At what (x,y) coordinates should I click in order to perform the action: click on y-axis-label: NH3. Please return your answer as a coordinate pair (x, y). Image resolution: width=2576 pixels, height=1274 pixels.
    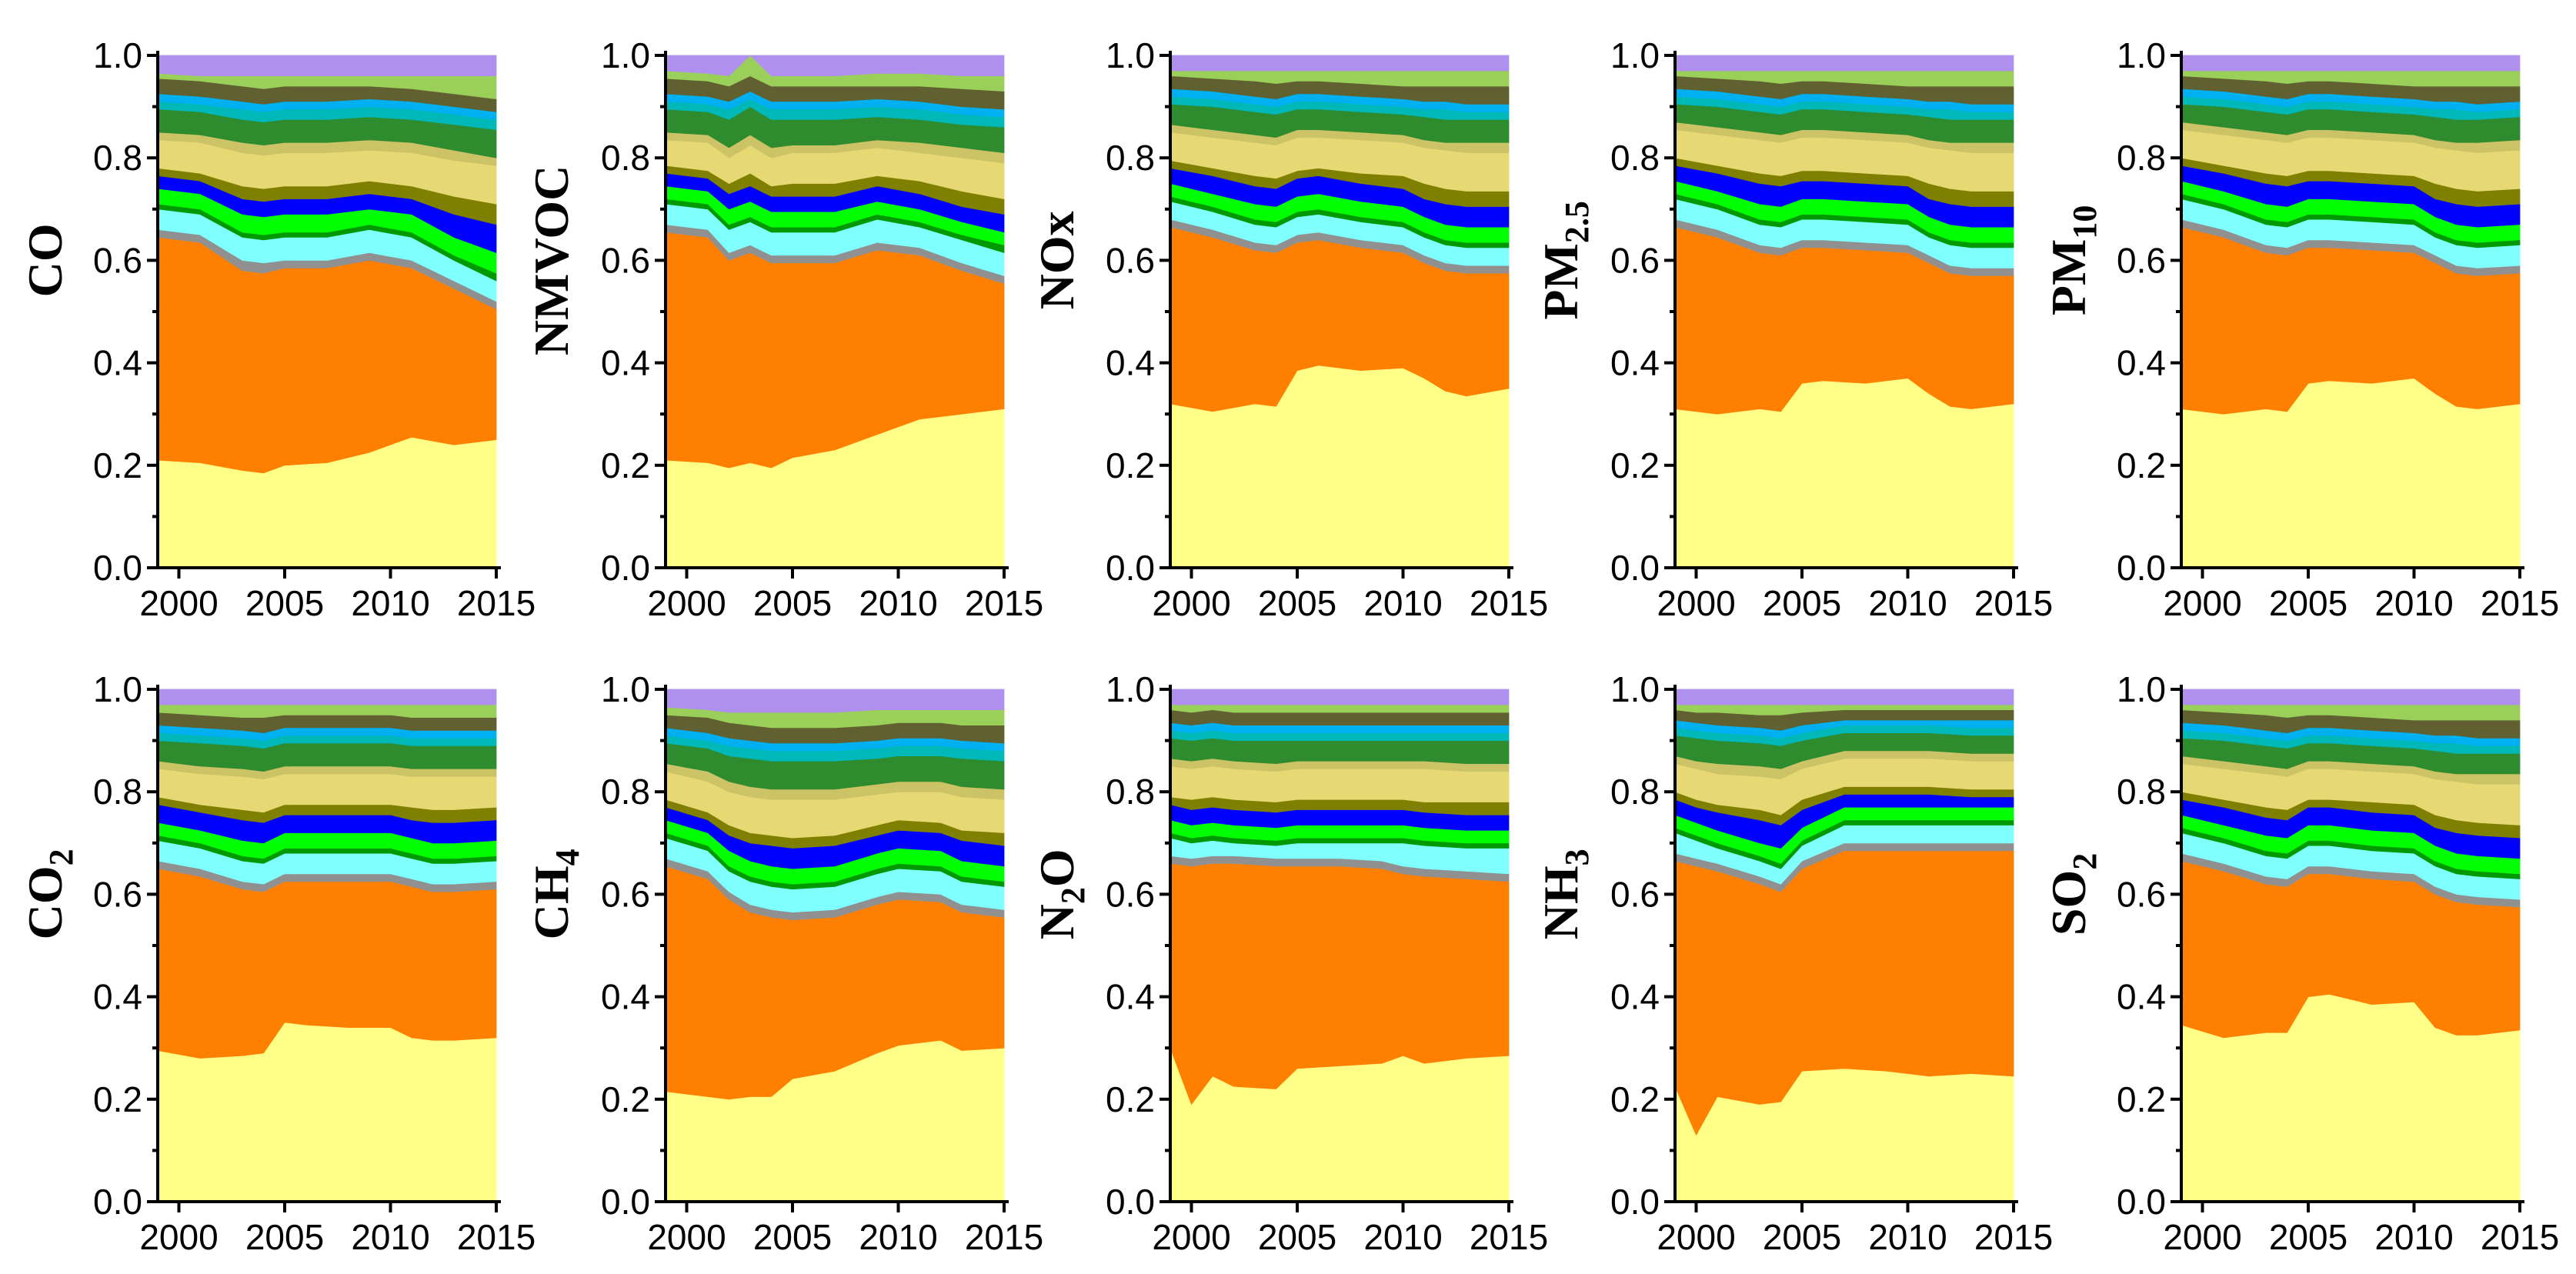
    Looking at the image, I should click on (1565, 894).